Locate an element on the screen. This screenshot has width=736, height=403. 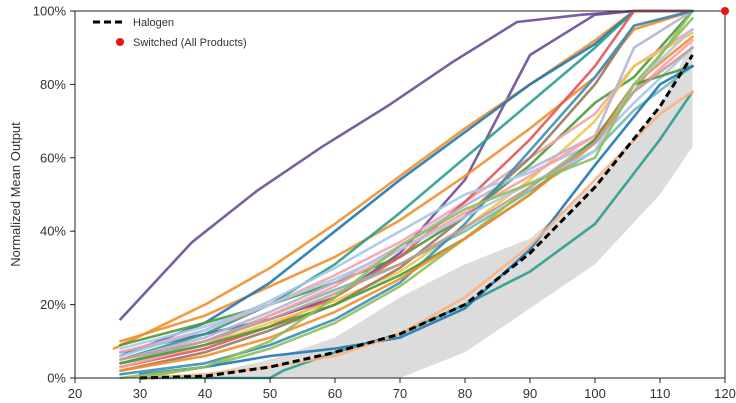
x-tick-label: 110 is located at coordinates (660, 393).